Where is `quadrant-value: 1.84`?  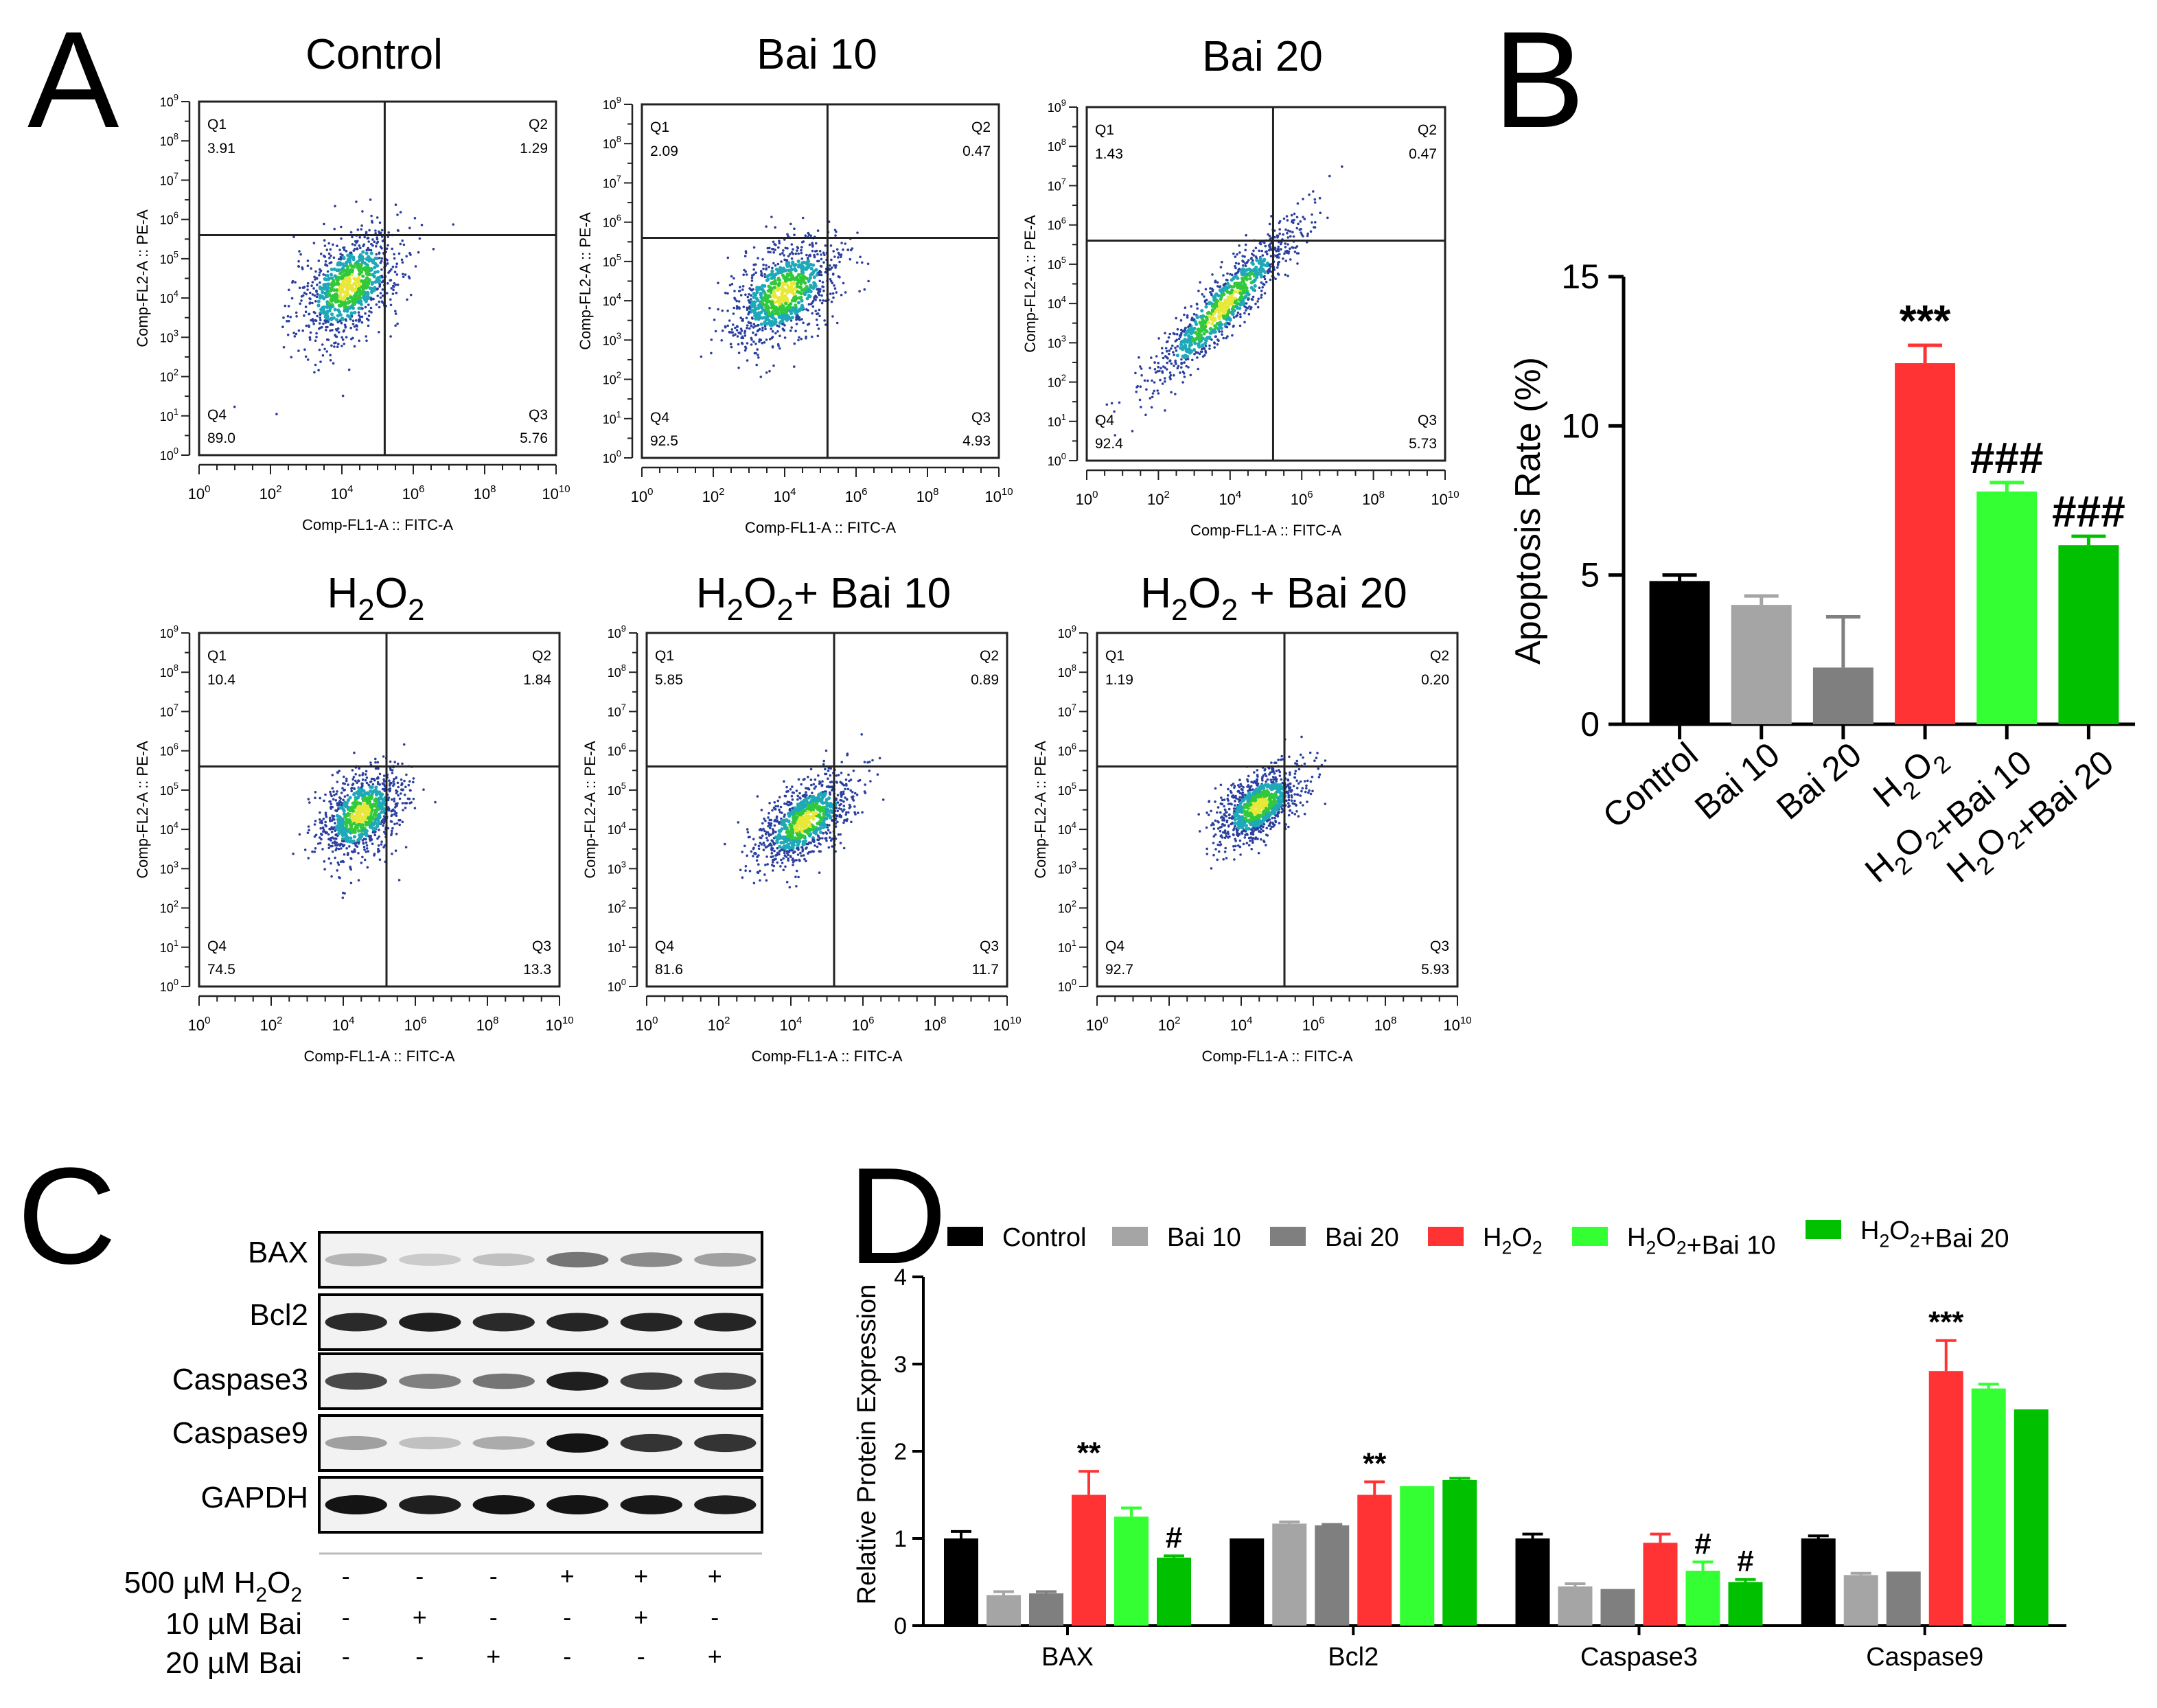 quadrant-value: 1.84 is located at coordinates (537, 680).